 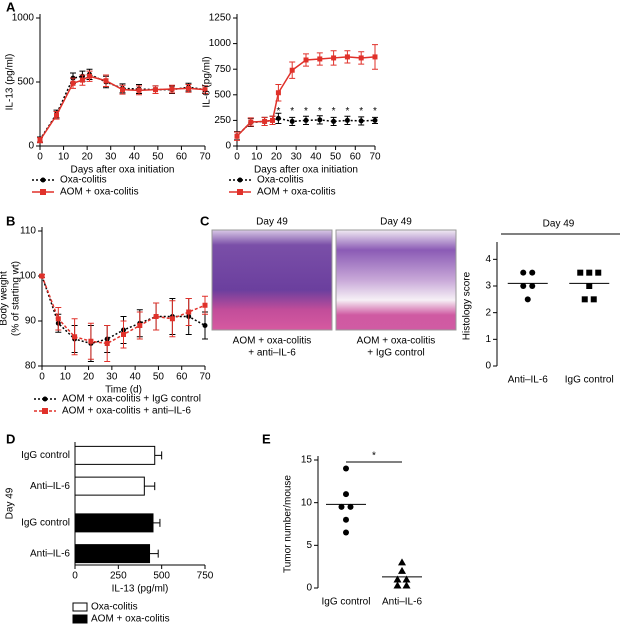 What do you see at coordinates (50, 553) in the screenshot?
I see `y-tick-label: Anti–IL-6` at bounding box center [50, 553].